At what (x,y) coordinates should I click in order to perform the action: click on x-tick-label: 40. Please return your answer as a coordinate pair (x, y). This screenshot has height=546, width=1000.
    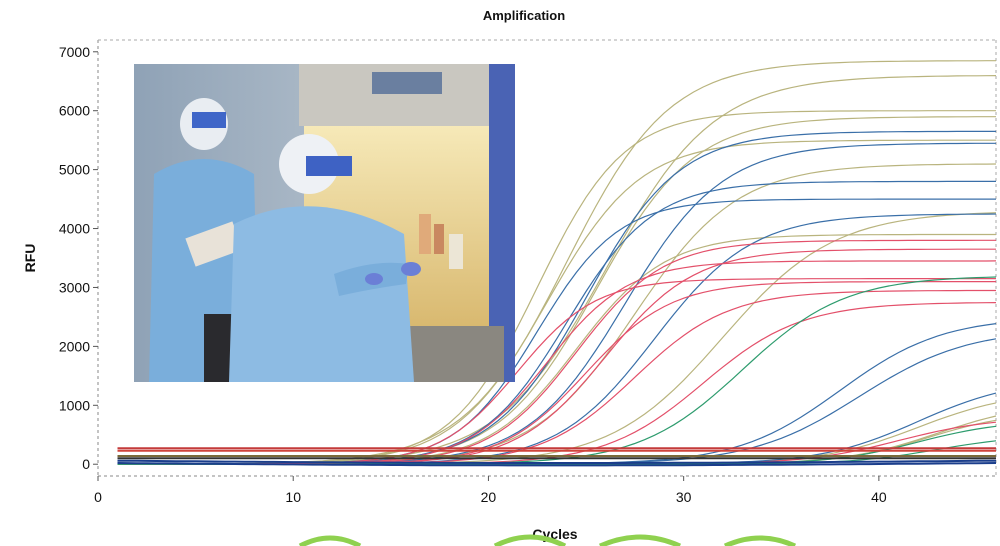
    Looking at the image, I should click on (879, 497).